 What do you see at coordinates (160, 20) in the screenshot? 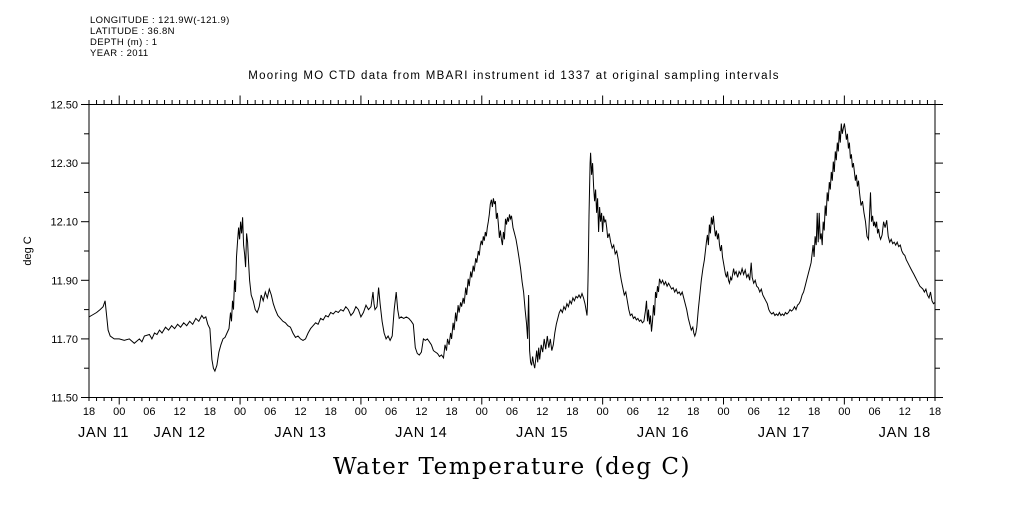
I see `header-longitude: LONGITUDE : 121.9W(-121.9)` at bounding box center [160, 20].